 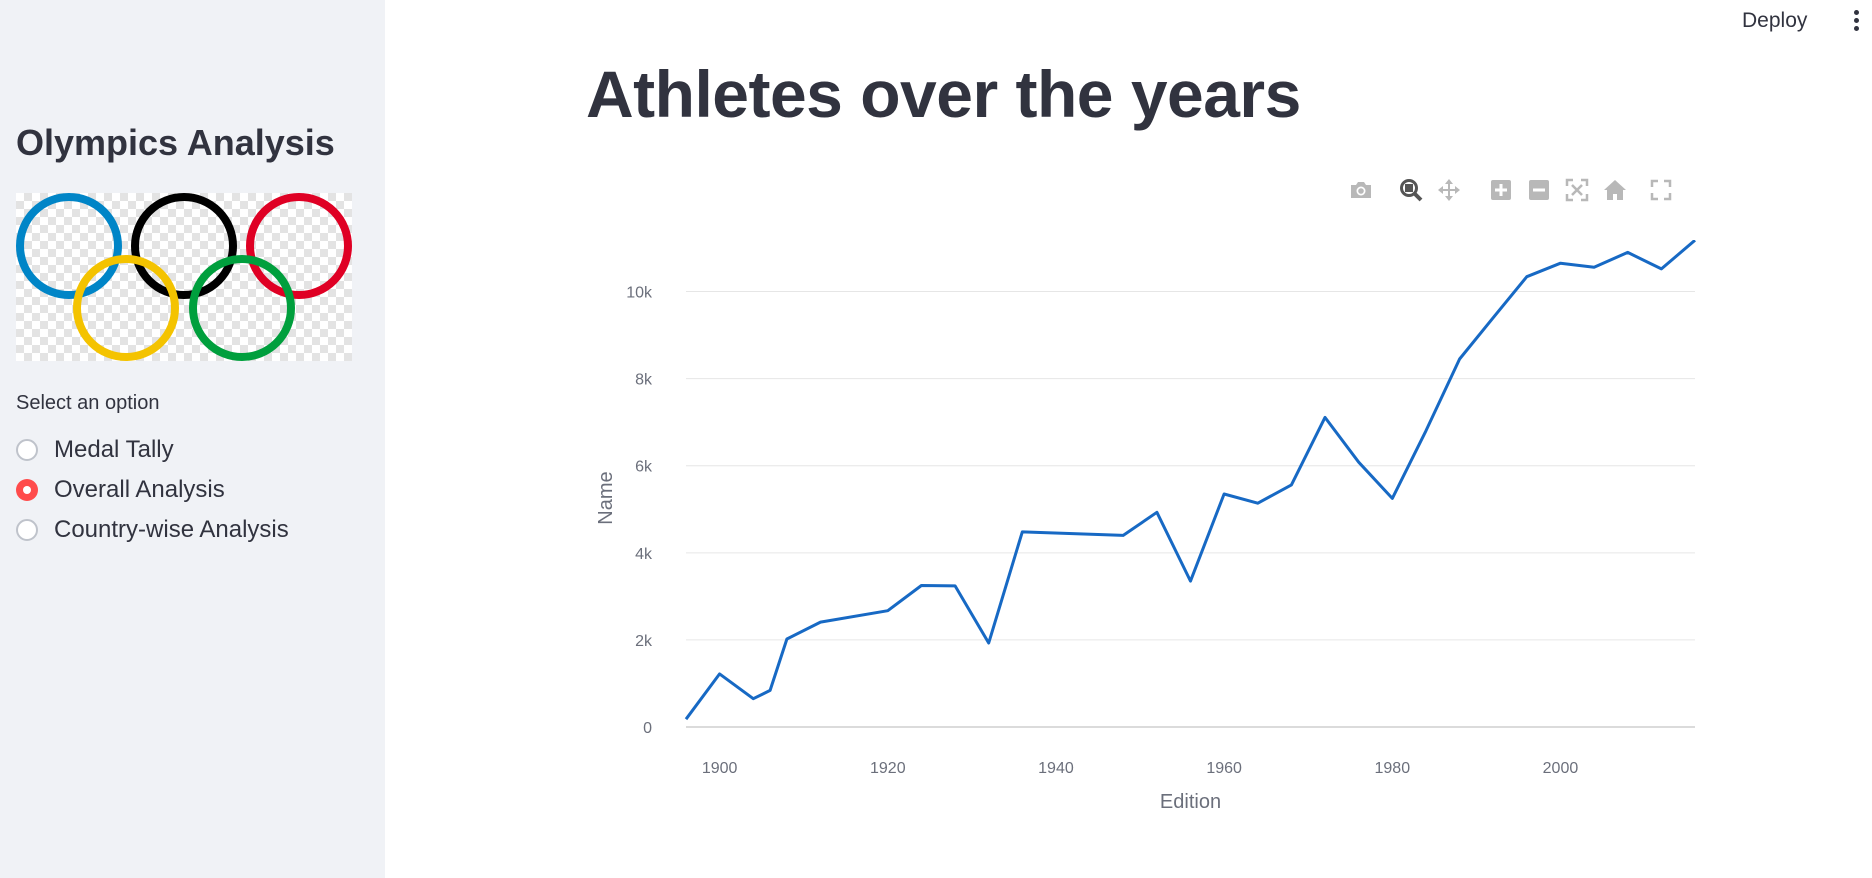 I want to click on reset-axes-icon, so click(x=1615, y=190).